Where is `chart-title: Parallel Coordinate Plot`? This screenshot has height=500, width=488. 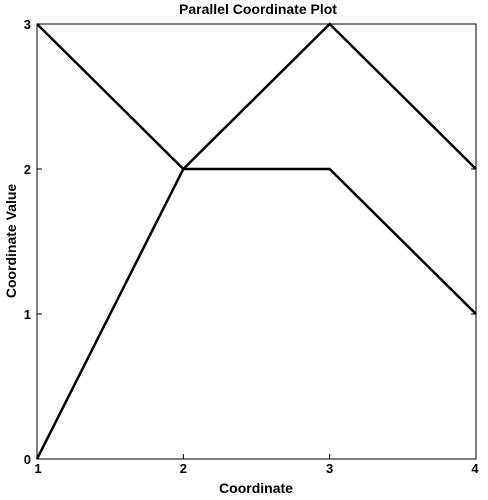
chart-title: Parallel Coordinate Plot is located at coordinates (258, 9).